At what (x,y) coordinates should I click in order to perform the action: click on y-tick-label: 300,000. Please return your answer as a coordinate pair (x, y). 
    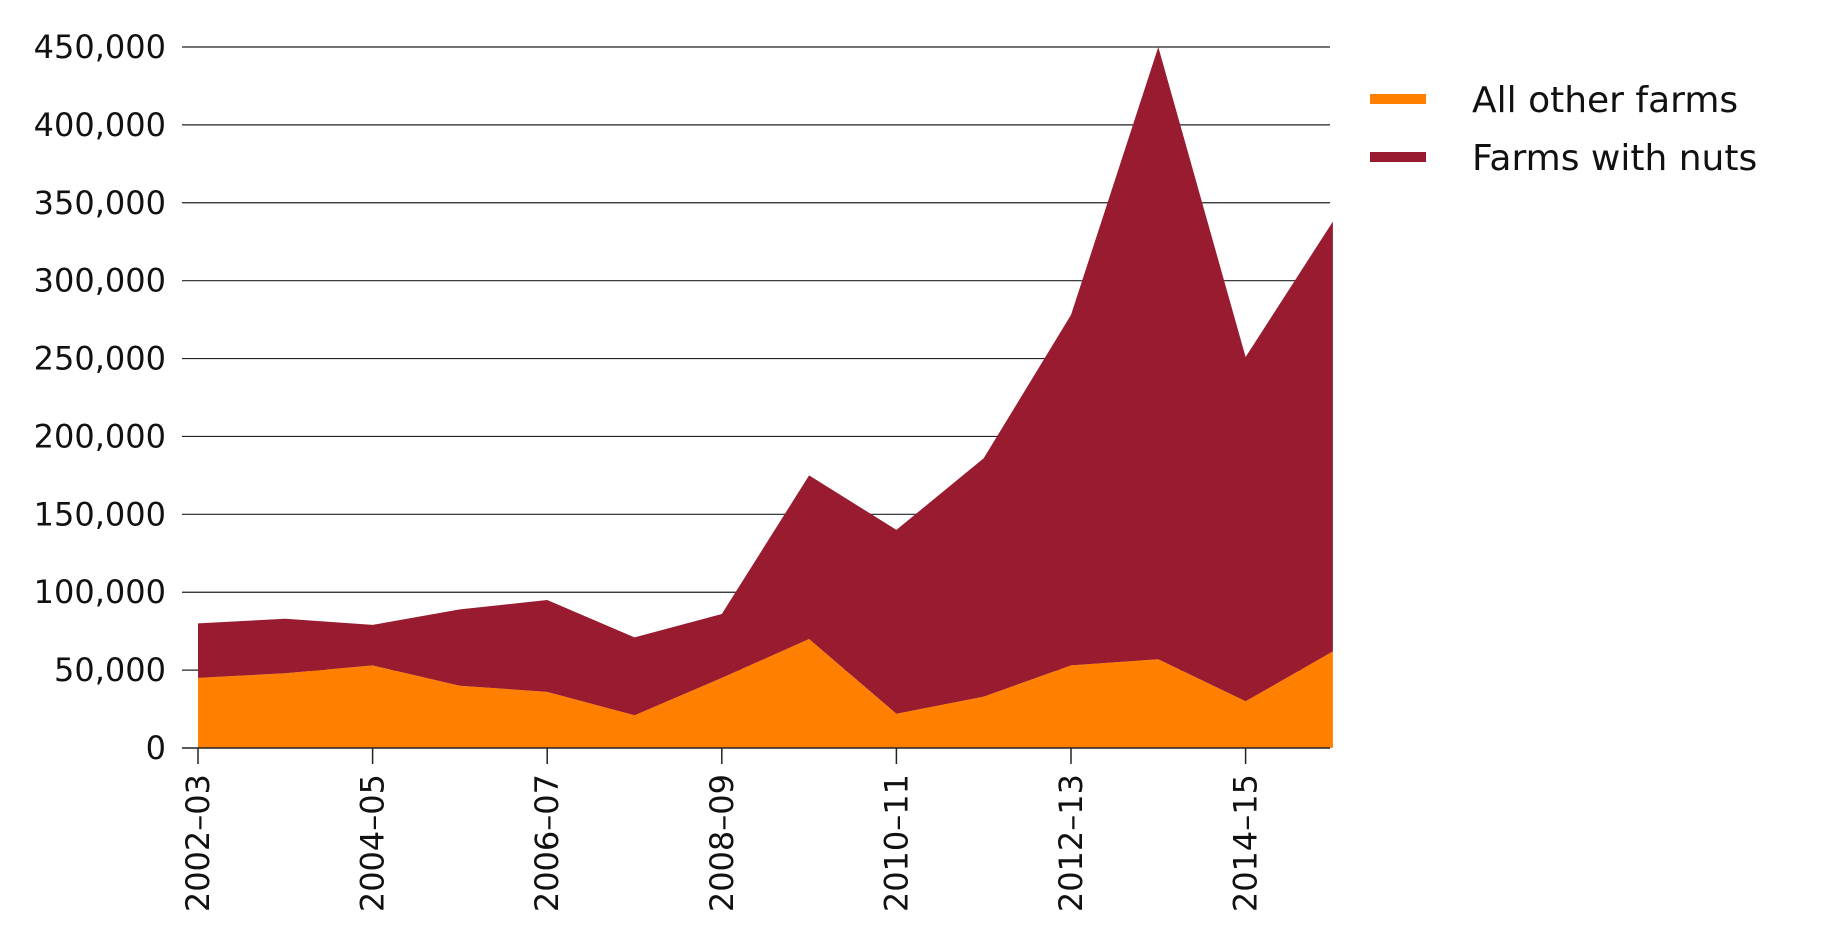
    Looking at the image, I should click on (100, 281).